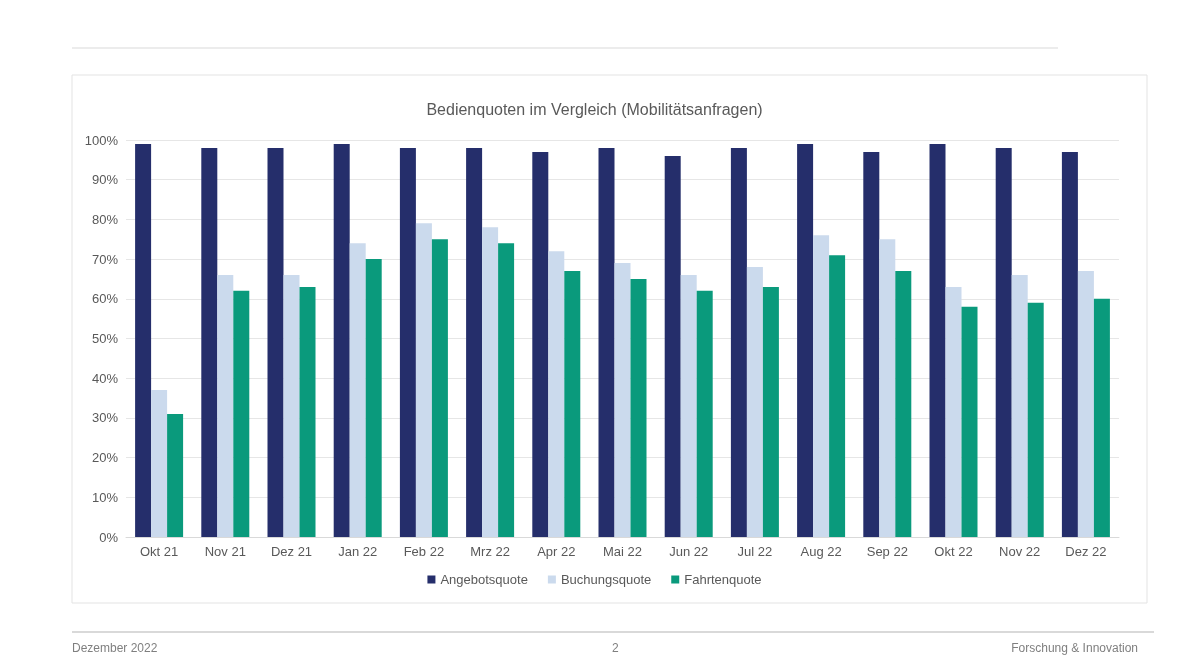 The image size is (1189, 655). What do you see at coordinates (105, 259) in the screenshot?
I see `y-tick-label: 70%` at bounding box center [105, 259].